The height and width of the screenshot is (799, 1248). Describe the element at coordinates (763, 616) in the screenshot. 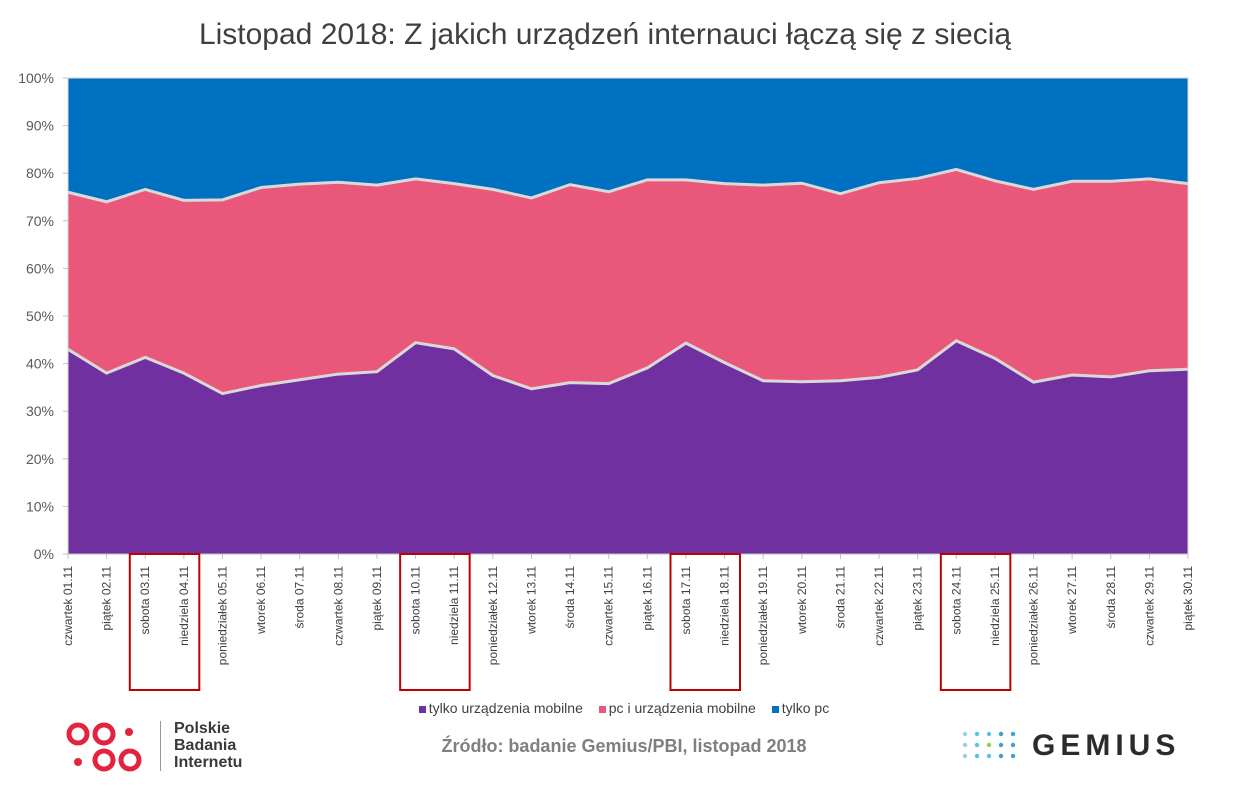

I see `x-tick-label: poniedziałek 19.11` at that location.